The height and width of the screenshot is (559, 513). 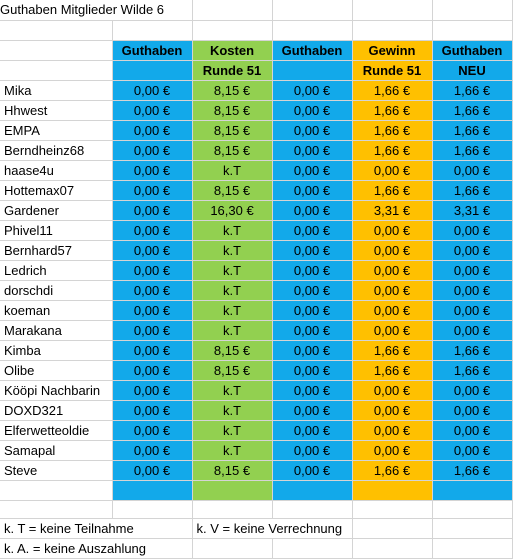 I want to click on member-name-cell: Bernhard57, so click(x=56, y=250).